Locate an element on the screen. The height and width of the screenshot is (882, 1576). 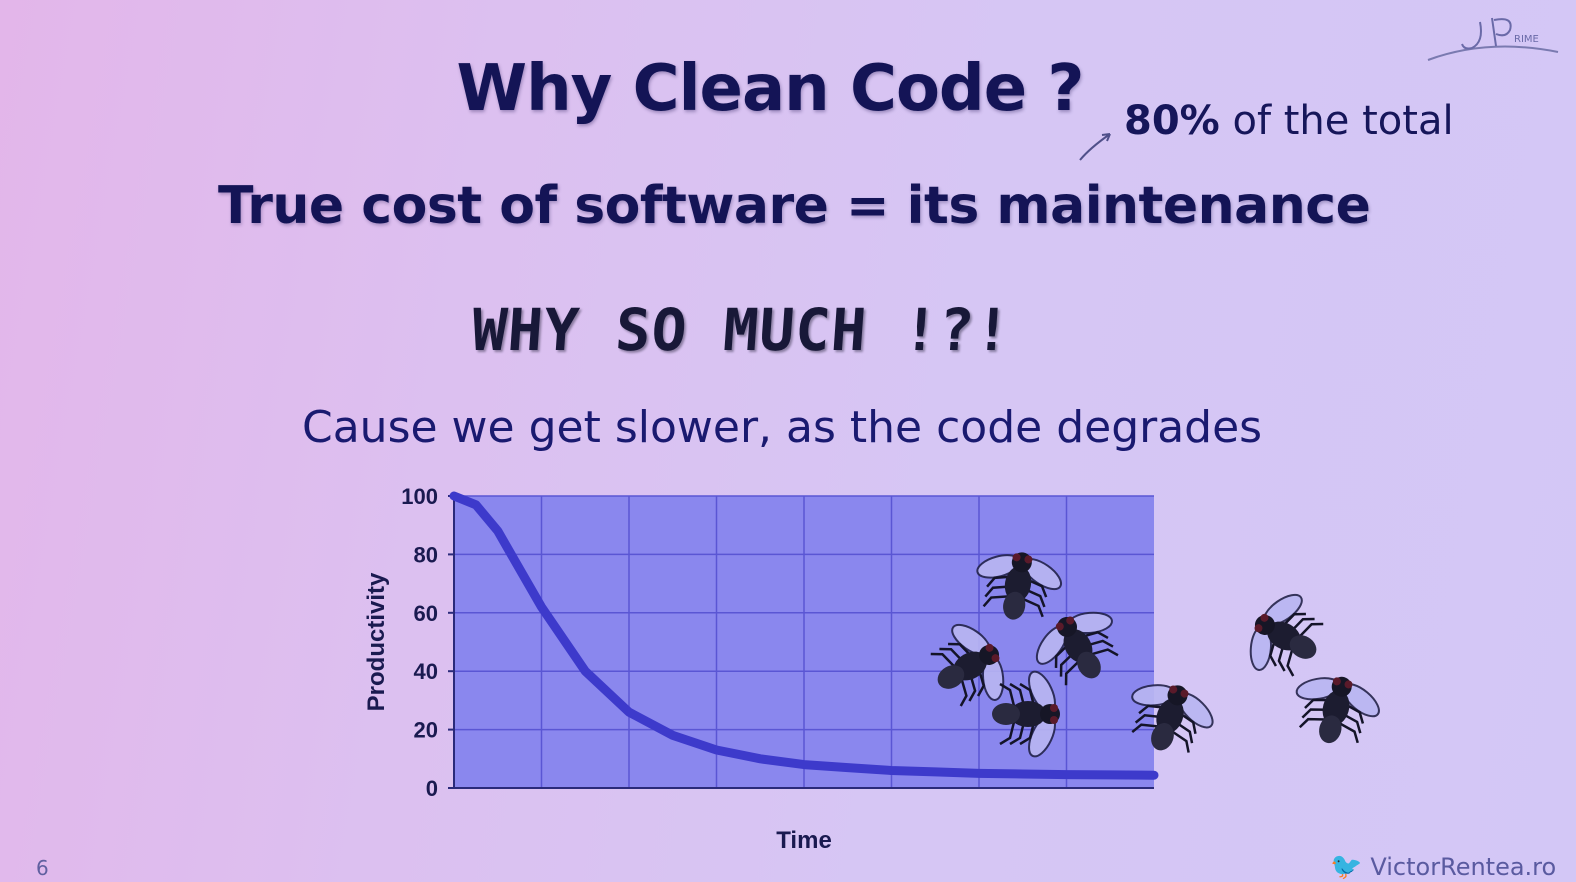
twitter-bird-icon: 🐦 is located at coordinates (1346, 867).